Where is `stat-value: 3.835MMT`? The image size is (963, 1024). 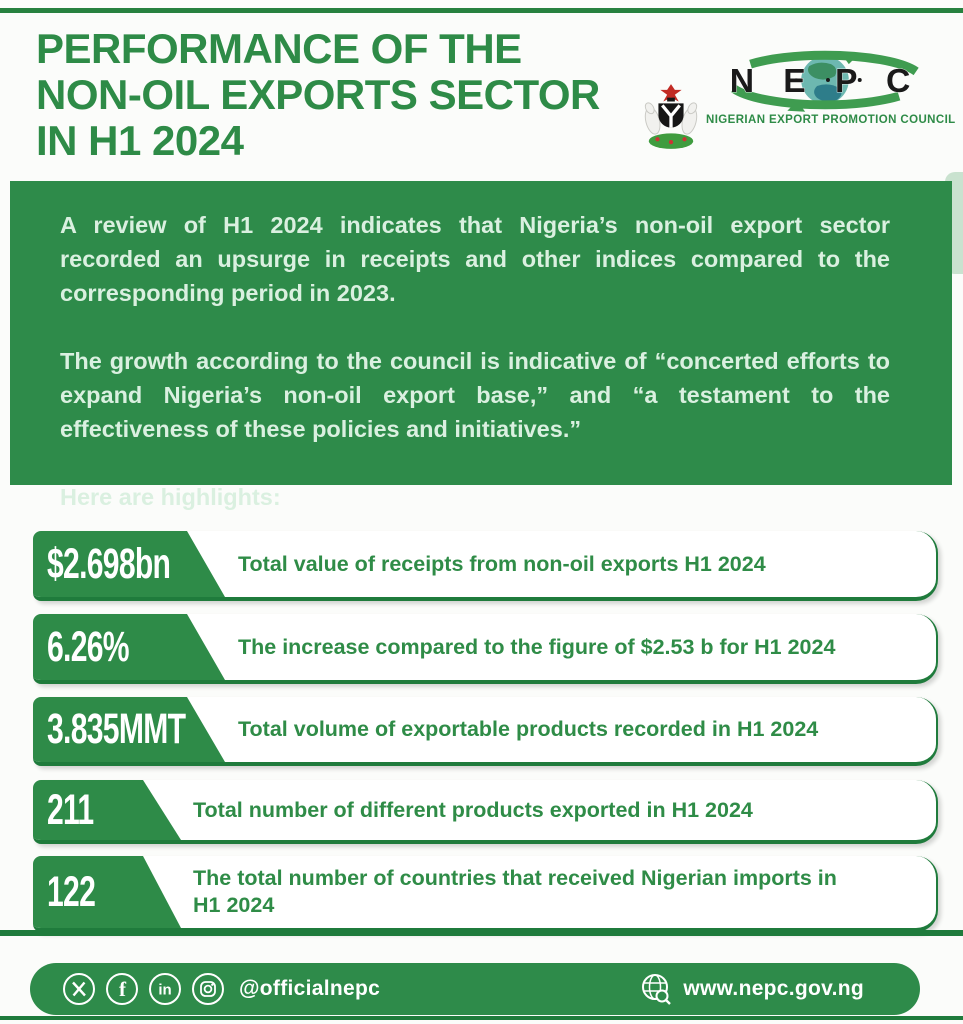
stat-value: 3.835MMT is located at coordinates (116, 729).